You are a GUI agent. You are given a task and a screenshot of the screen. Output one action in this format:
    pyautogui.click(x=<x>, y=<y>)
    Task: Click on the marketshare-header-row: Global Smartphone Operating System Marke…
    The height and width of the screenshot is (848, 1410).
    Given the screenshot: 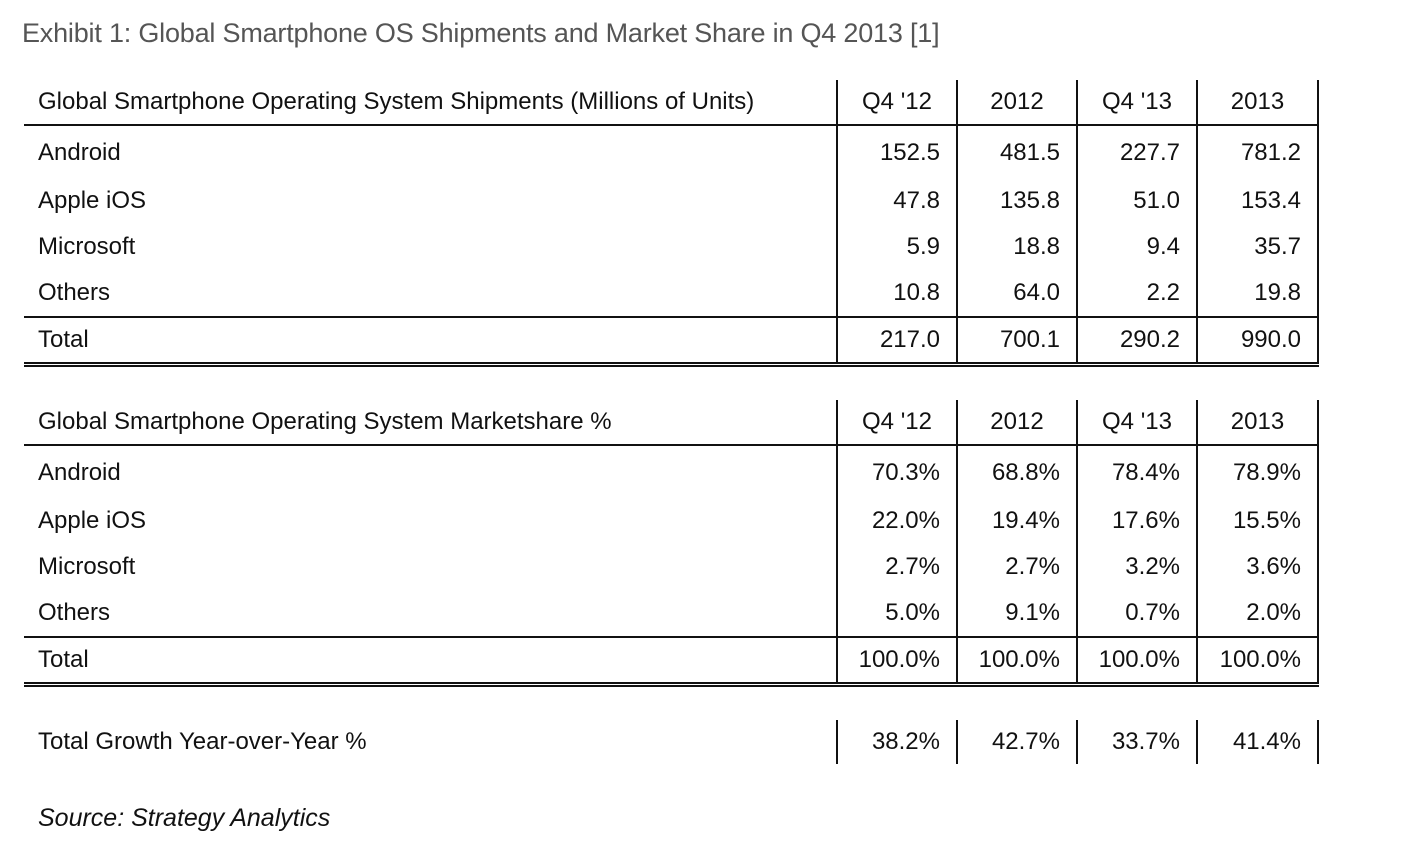 What is the action you would take?
    pyautogui.click(x=671, y=423)
    